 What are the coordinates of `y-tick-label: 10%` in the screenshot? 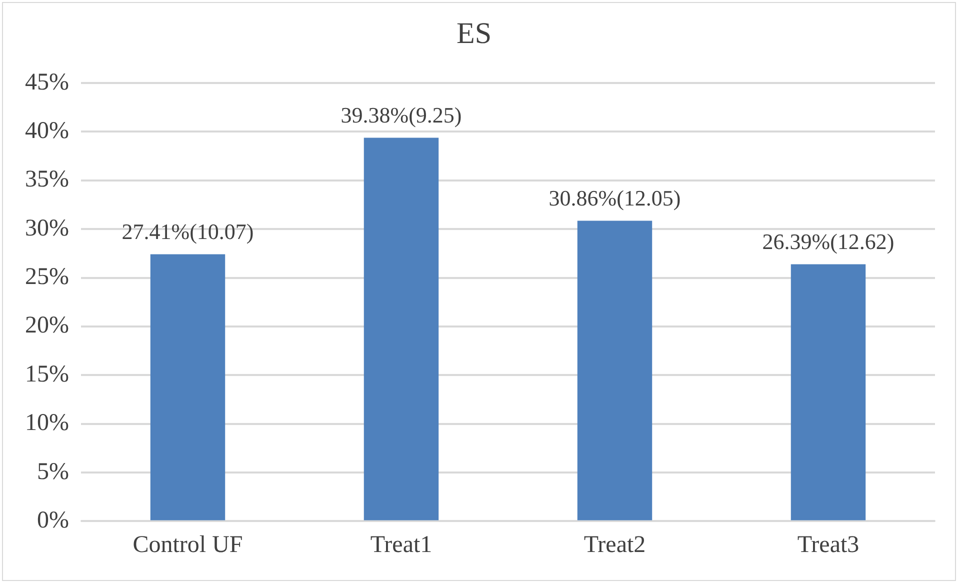 It's located at (46, 423).